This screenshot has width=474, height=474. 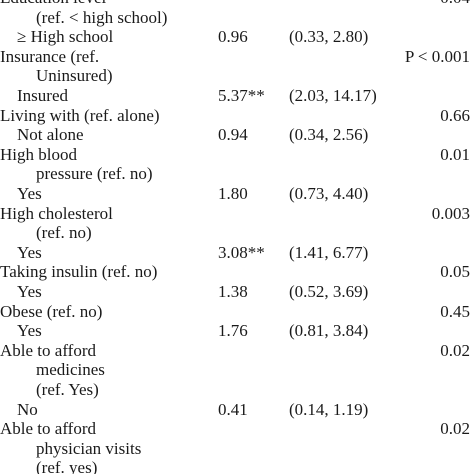 What do you see at coordinates (233, 193) in the screenshot?
I see `odds-ratio: 1.80` at bounding box center [233, 193].